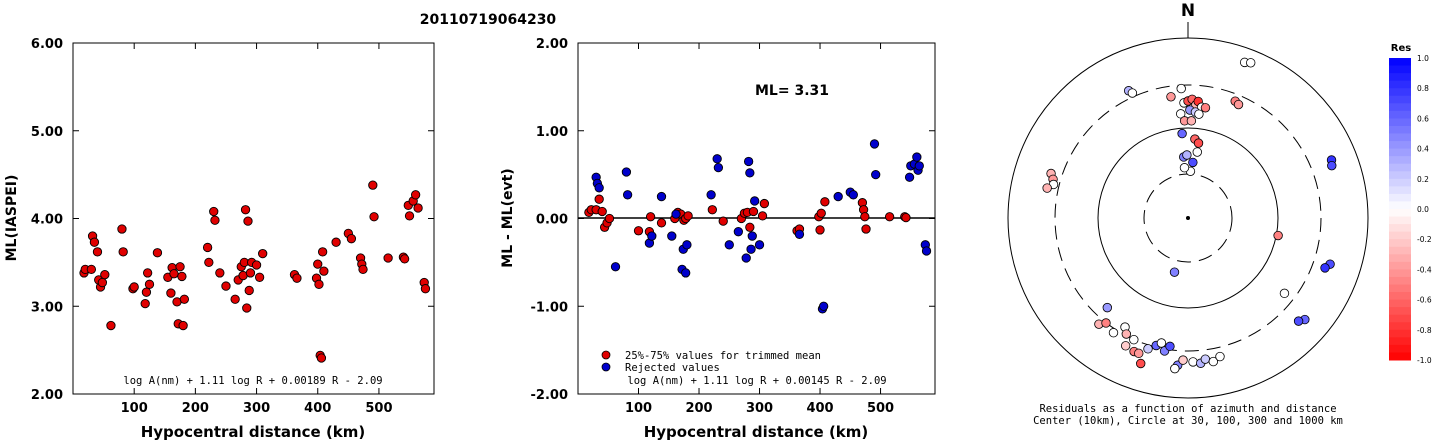 The image size is (1437, 441). Describe the element at coordinates (819, 408) in the screenshot. I see `middle-xtick-label: 400` at that location.